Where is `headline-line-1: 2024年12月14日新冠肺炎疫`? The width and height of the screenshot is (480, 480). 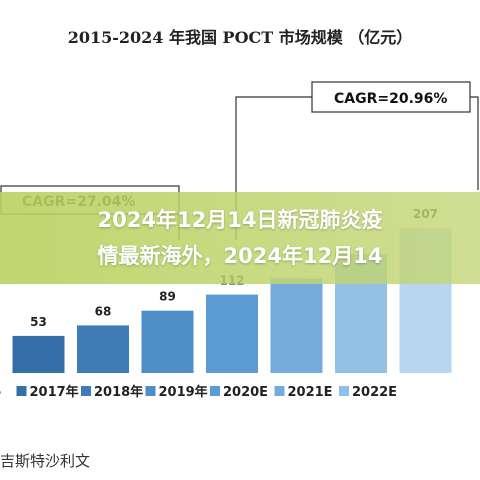
headline-line-1: 2024年12月14日新冠肺炎疫 is located at coordinates (240, 220).